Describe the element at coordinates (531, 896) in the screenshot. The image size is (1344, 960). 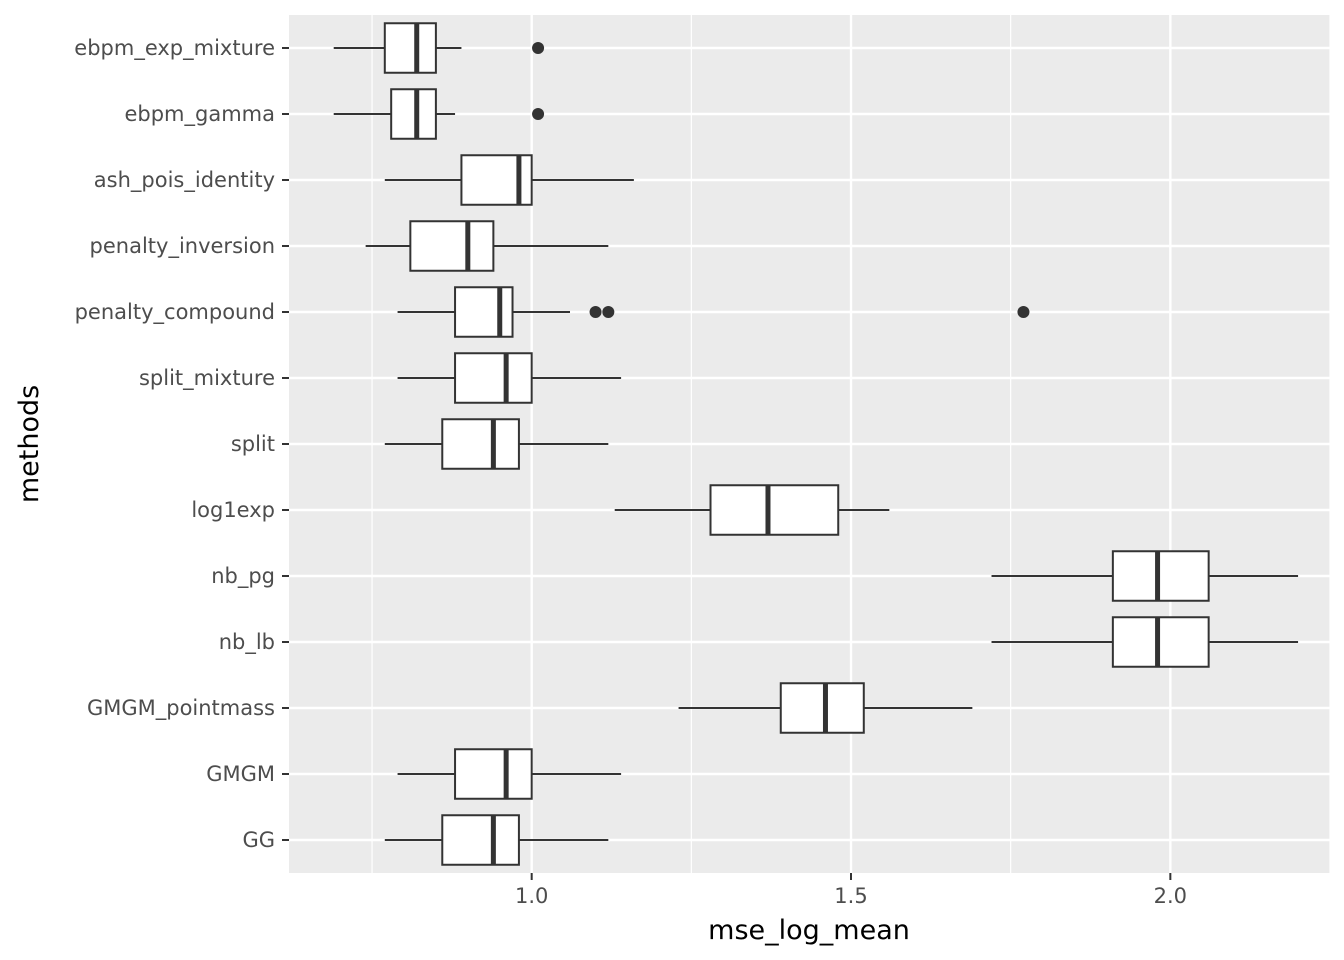
I see `x-tick-label: 1.0` at that location.